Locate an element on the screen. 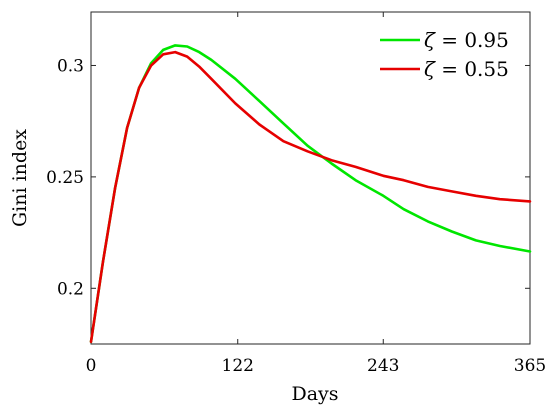 The image size is (550, 413). y-tick-label: 0.2 is located at coordinates (70, 289).